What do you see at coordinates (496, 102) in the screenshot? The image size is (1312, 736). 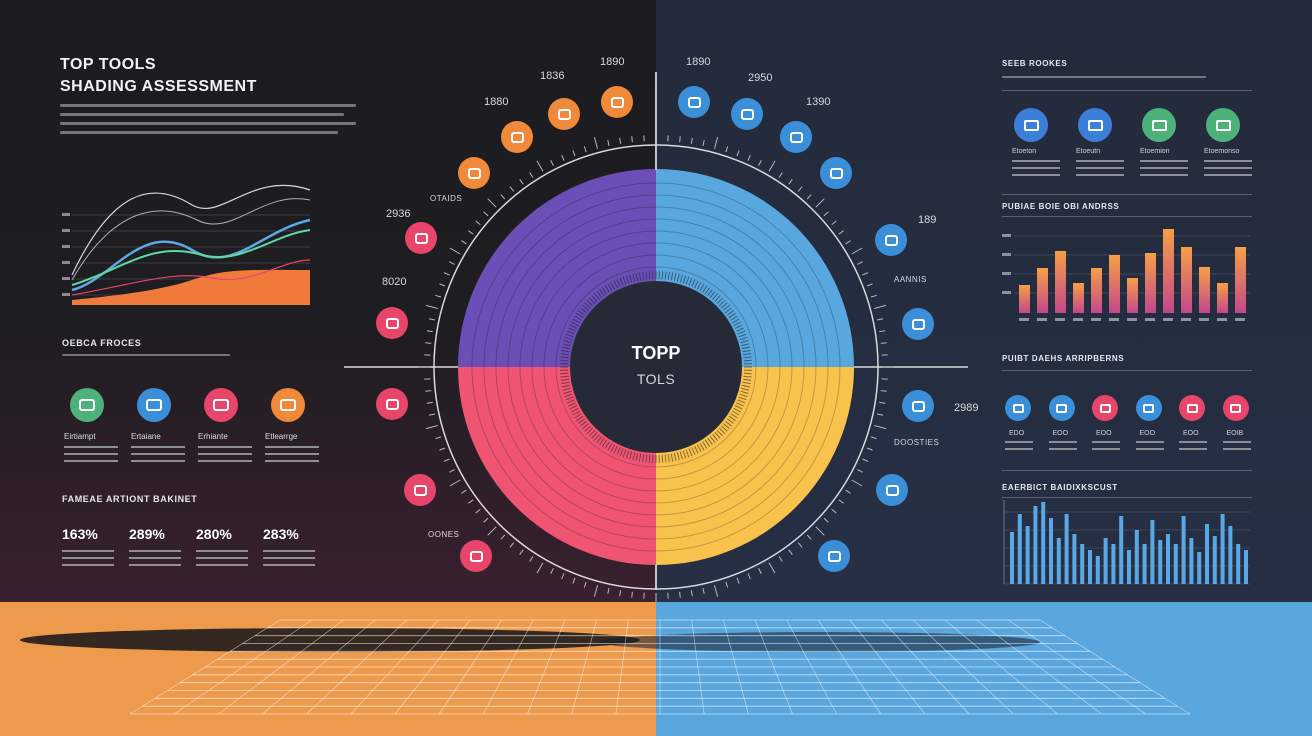 I see `ring-number-label: 1880` at bounding box center [496, 102].